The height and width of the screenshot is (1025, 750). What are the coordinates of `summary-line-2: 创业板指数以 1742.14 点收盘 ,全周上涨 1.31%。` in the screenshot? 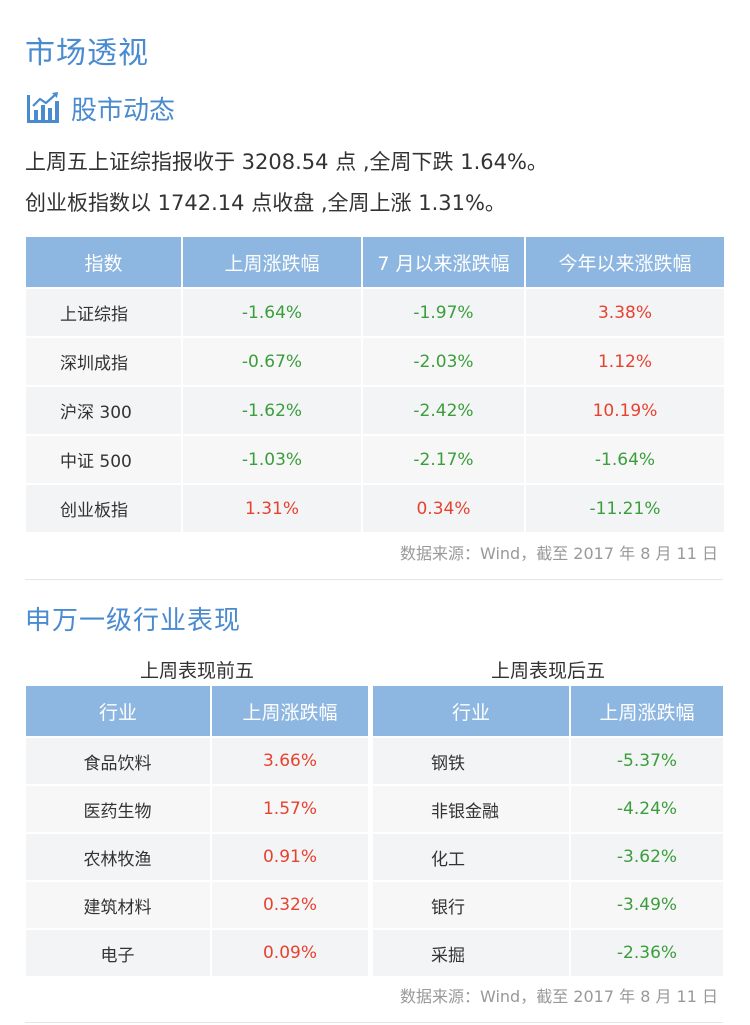 It's located at (265, 203).